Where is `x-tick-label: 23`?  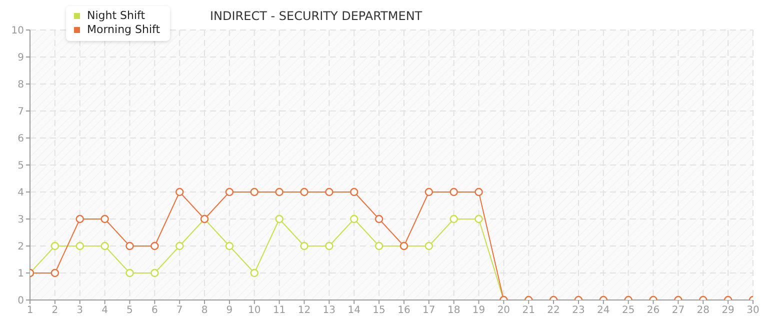
x-tick-label: 23 is located at coordinates (578, 310).